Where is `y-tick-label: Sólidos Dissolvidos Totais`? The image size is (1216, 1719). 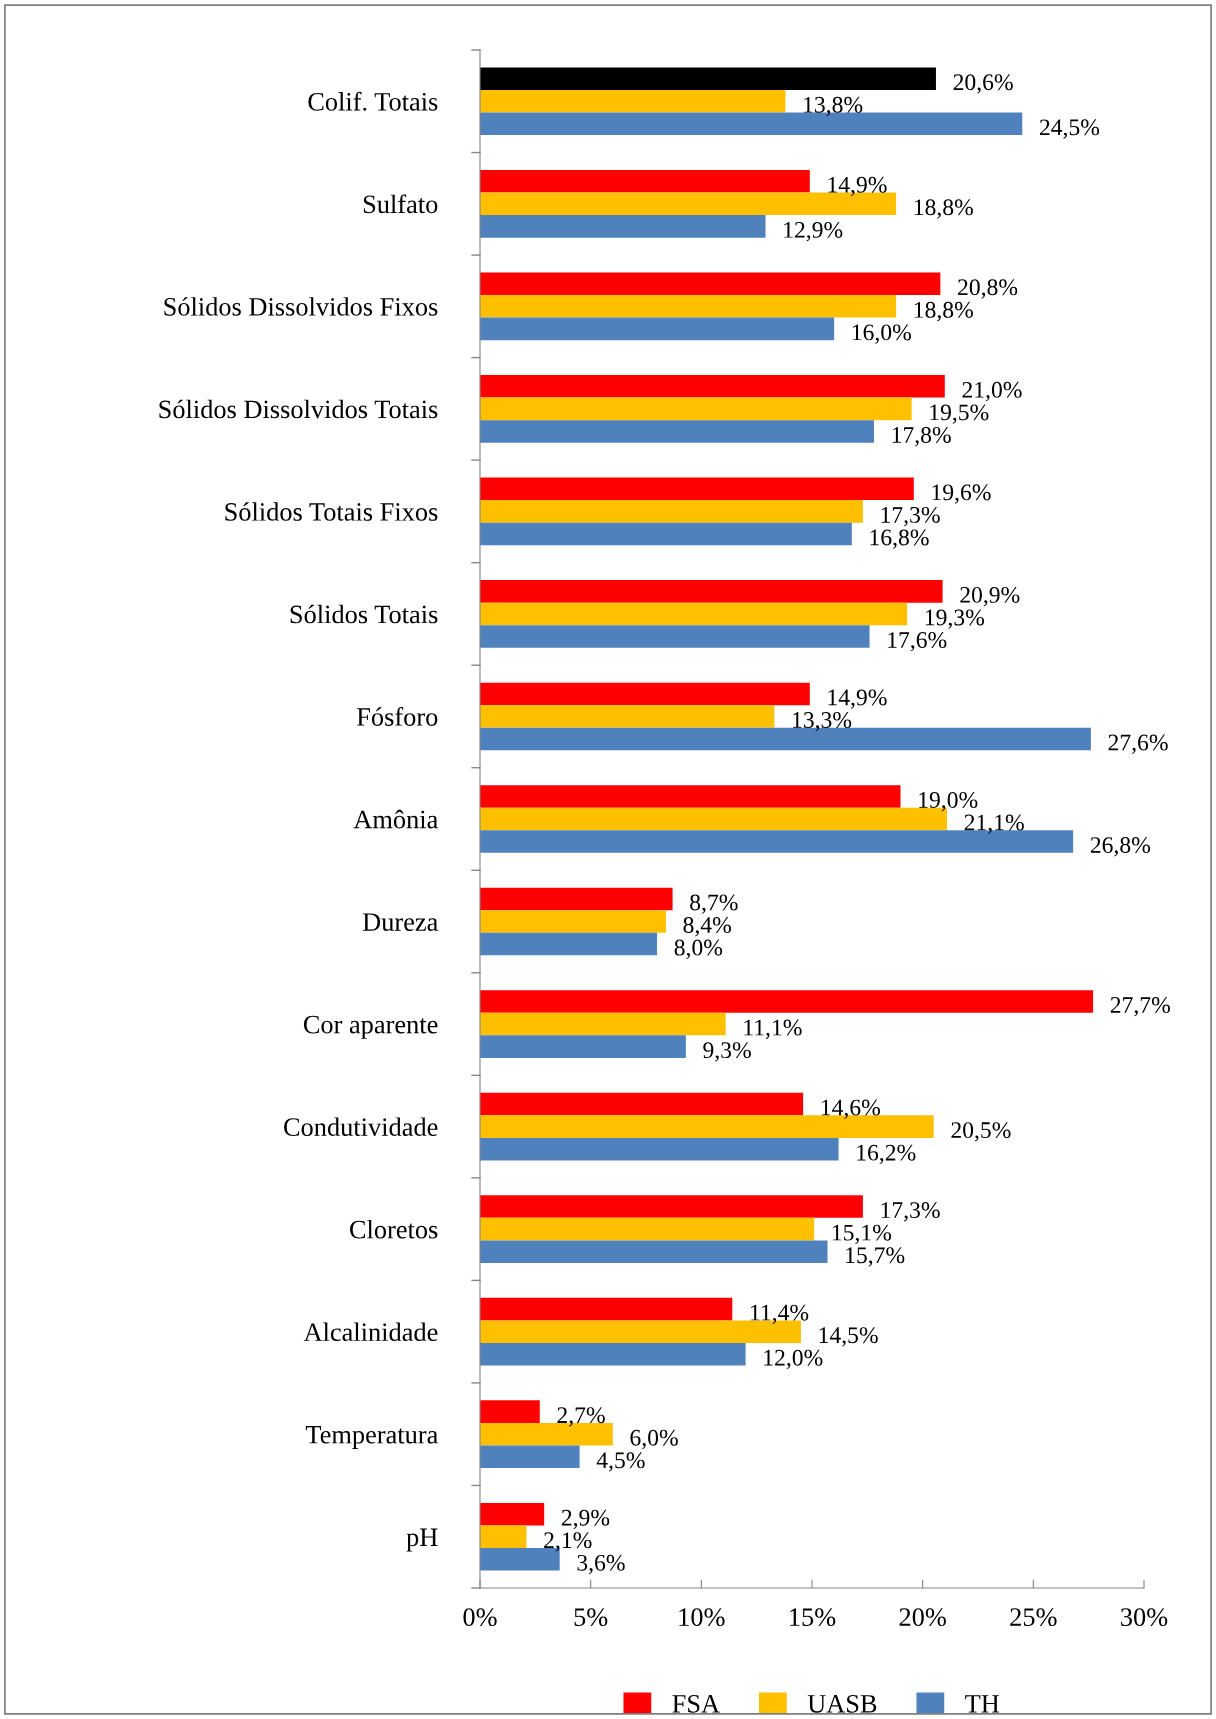 y-tick-label: Sólidos Dissolvidos Totais is located at coordinates (298, 409).